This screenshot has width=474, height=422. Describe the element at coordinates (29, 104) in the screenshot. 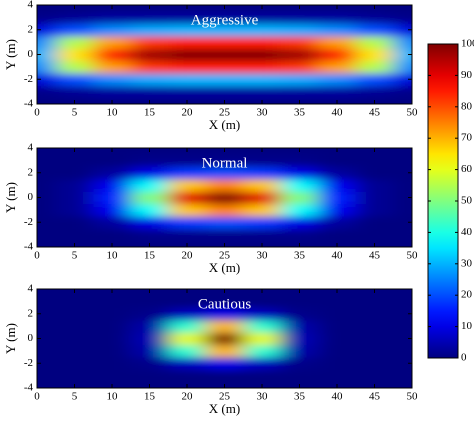

I see `y-tick-label: -4` at that location.